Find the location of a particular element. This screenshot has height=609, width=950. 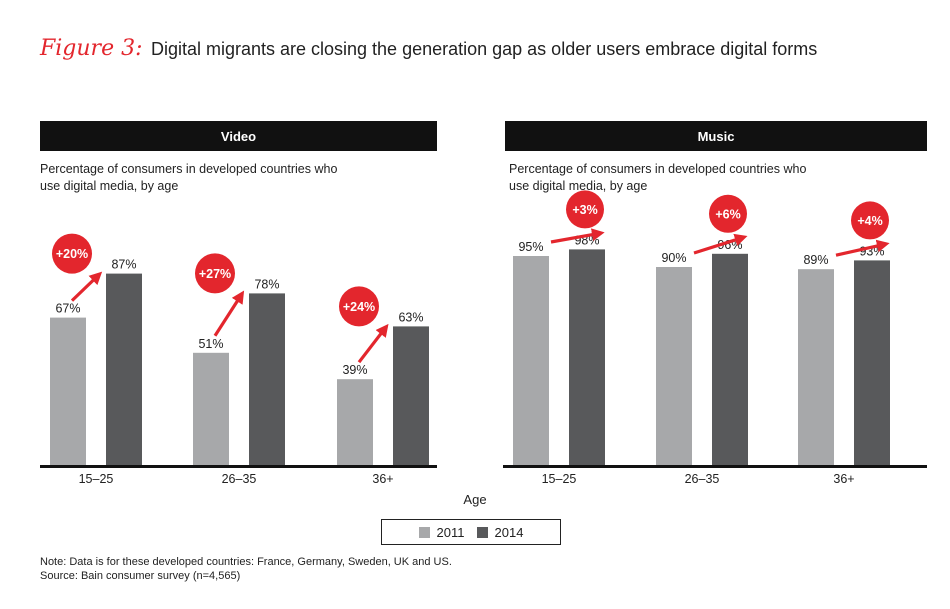

video-label-2011-1: 51% is located at coordinates (210, 344).